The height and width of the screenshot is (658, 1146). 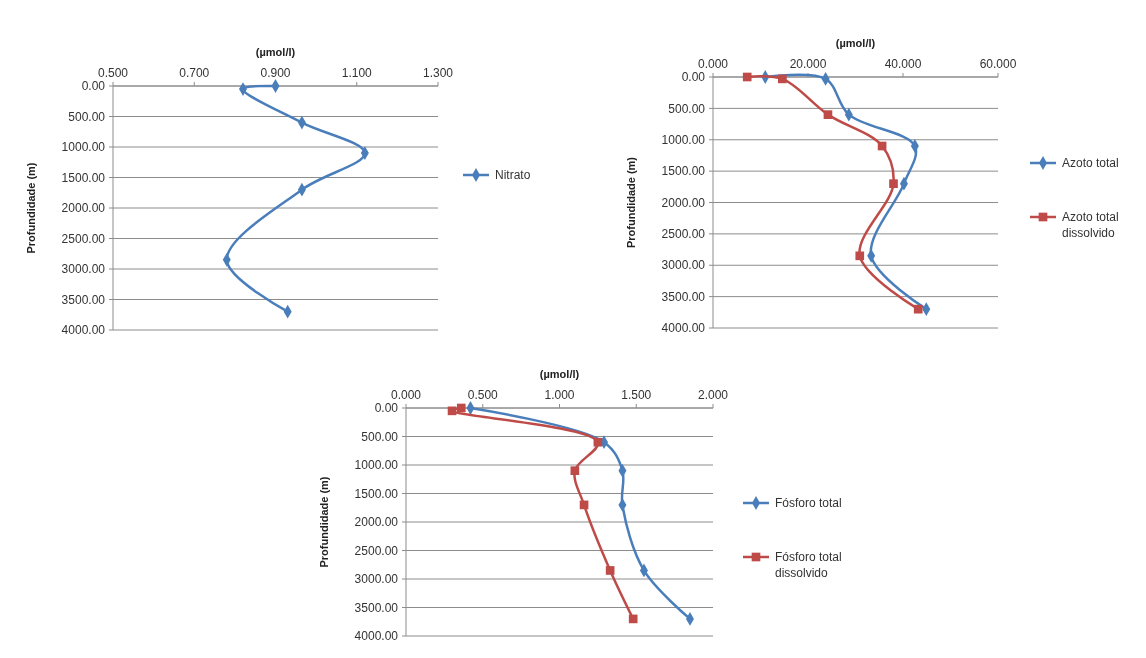 I want to click on x-tick-label: 1.000, so click(x=559, y=395).